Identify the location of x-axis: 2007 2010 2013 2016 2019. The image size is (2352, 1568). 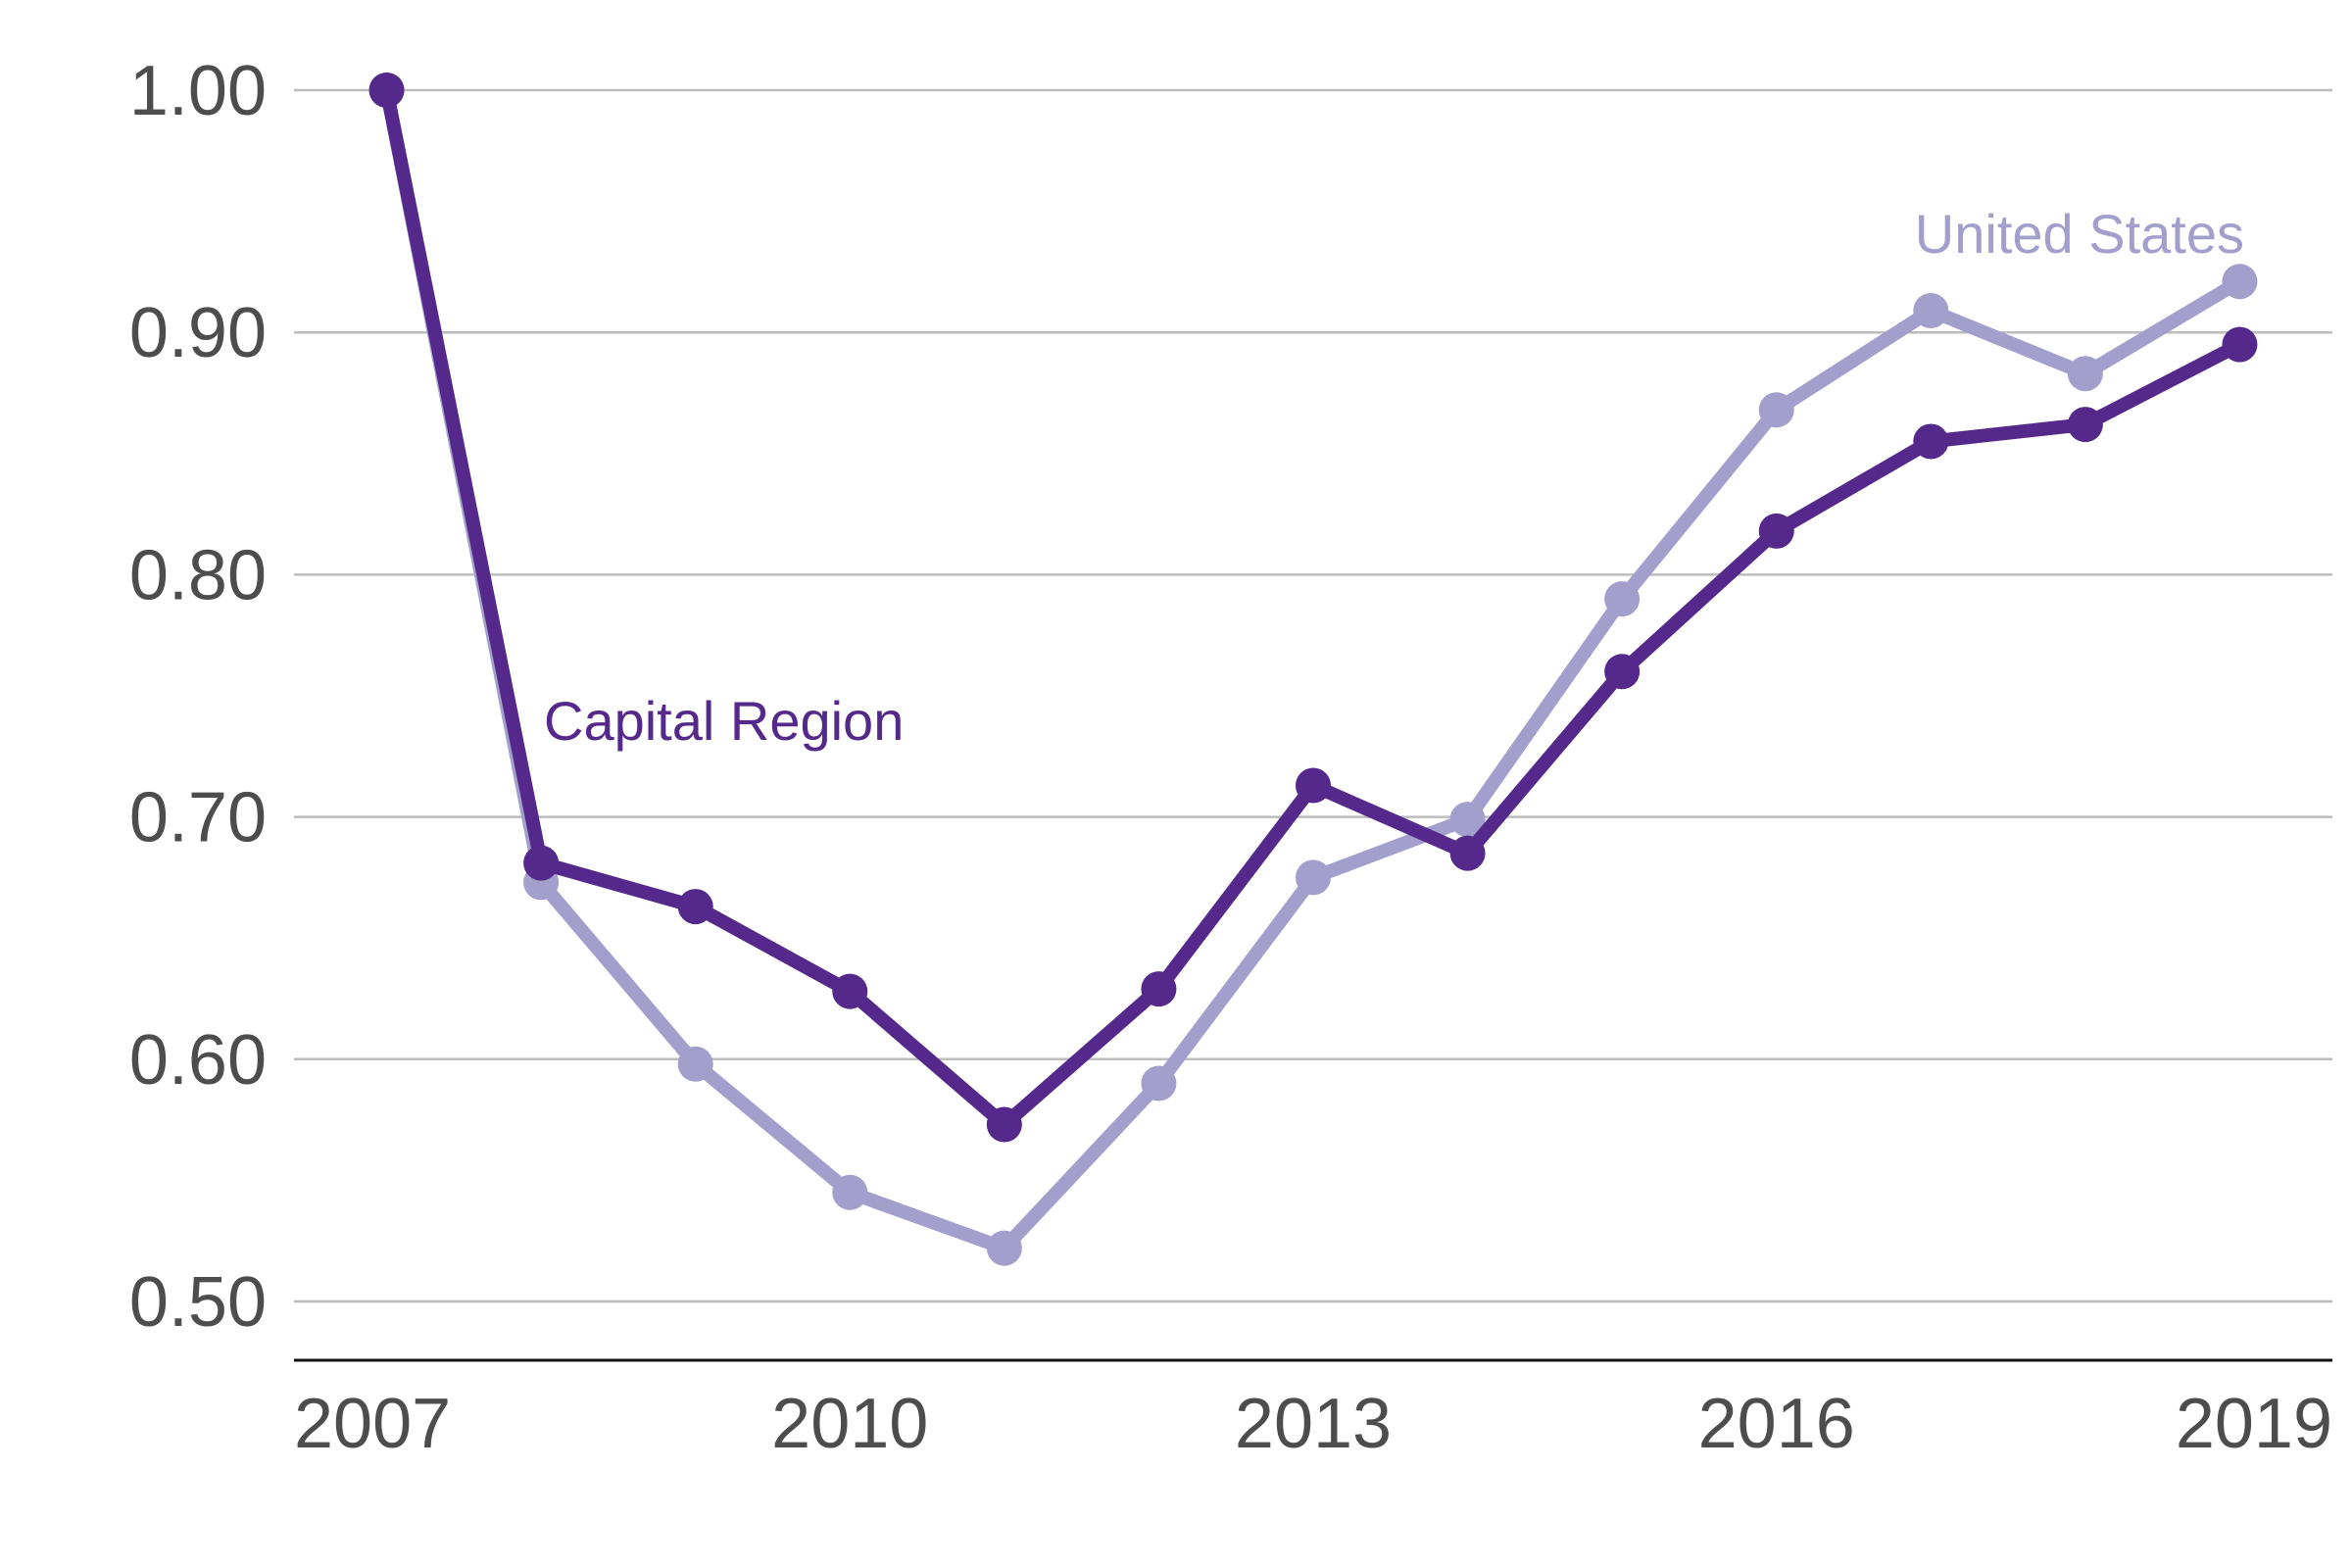
(1313, 1410).